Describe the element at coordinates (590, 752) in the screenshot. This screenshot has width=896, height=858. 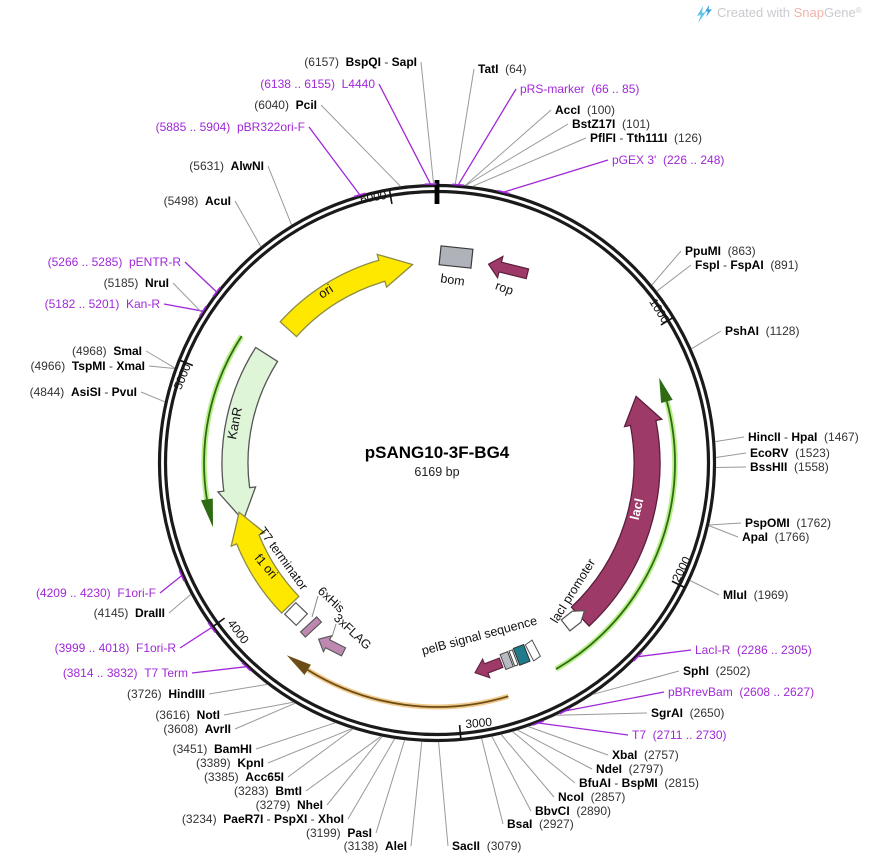
I see `callout-enzyme-NdeI: NdeI (2797)` at that location.